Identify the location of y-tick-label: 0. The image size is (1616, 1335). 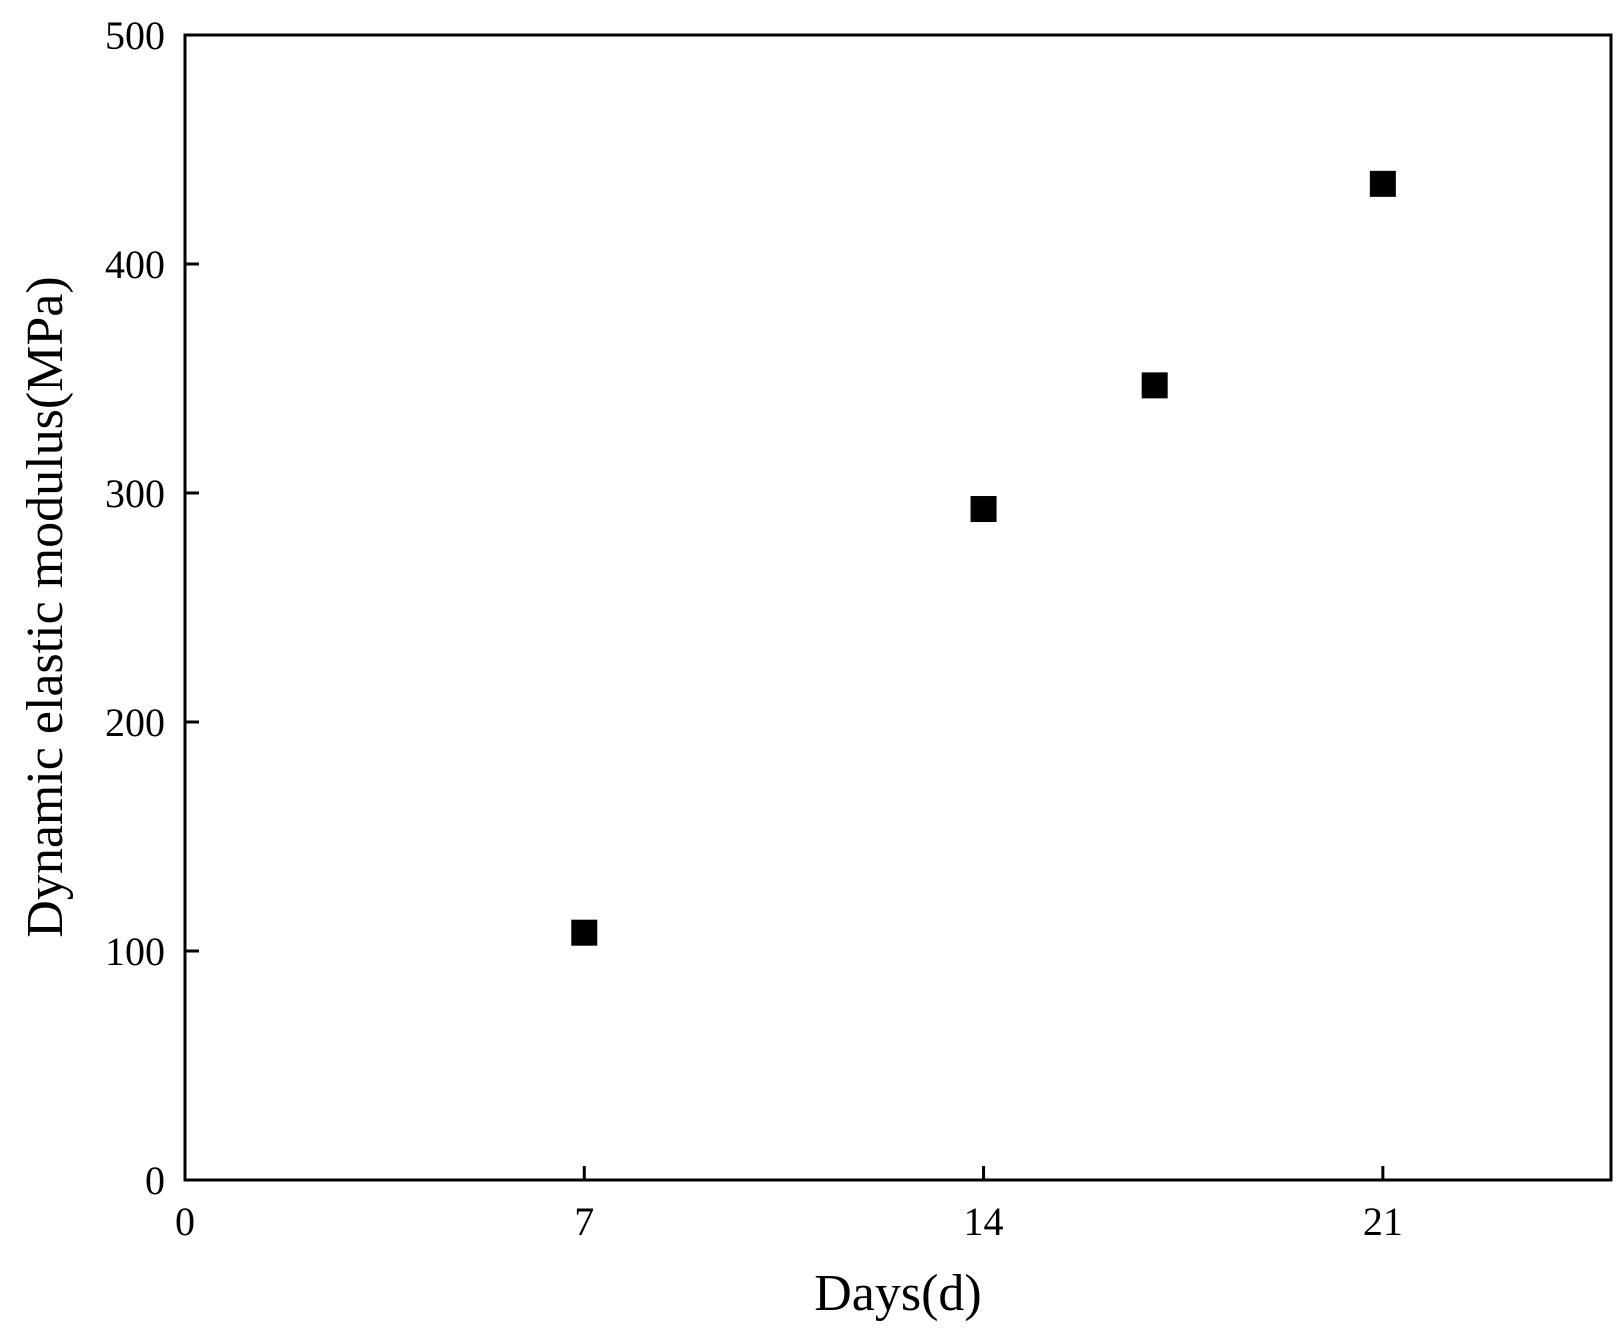
(155, 1180).